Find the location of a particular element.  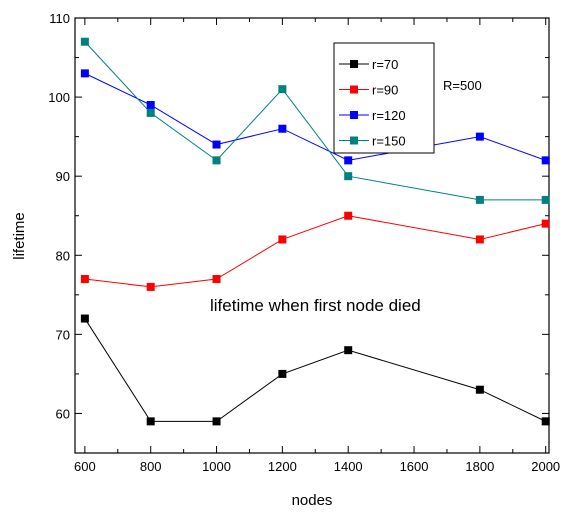

x-tick-labels: 600 800 1000 1200 1400 1600 1800 2000 is located at coordinates (317, 466).